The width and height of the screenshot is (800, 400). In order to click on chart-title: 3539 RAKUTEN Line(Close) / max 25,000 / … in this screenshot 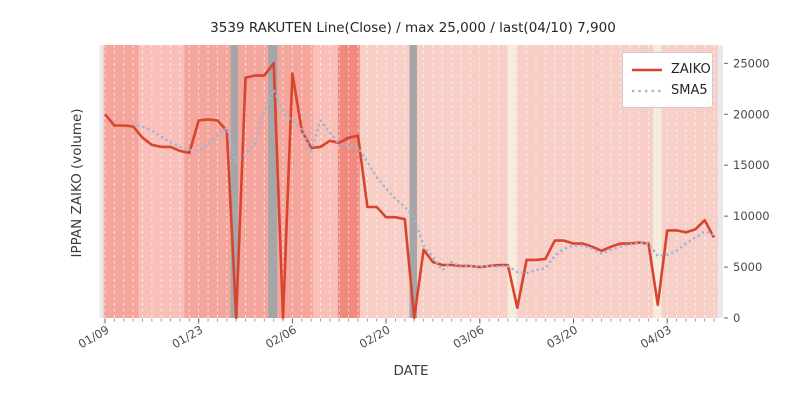, I will do `click(413, 28)`.